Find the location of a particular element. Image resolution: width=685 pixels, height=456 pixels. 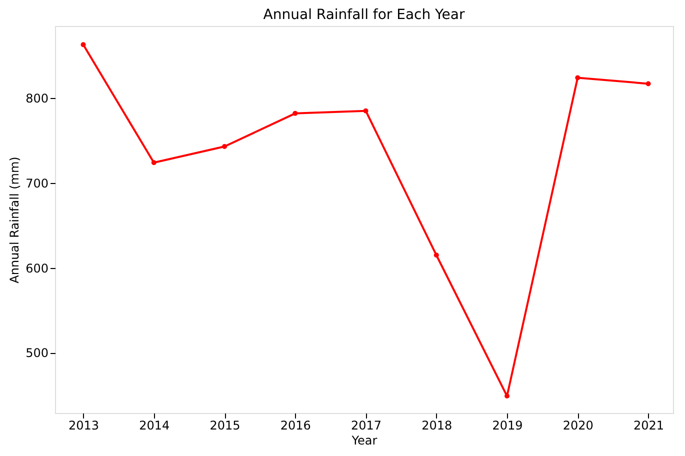

x-tick-label: 2019 is located at coordinates (507, 425).